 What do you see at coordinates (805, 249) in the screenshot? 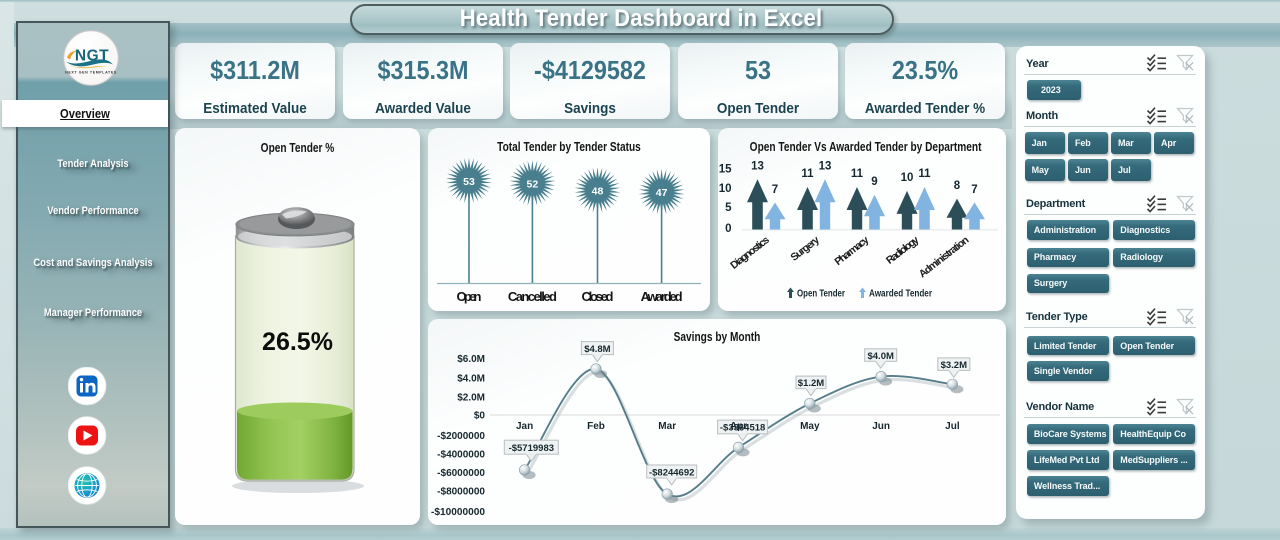
I see `svg-text: Surgery` at bounding box center [805, 249].